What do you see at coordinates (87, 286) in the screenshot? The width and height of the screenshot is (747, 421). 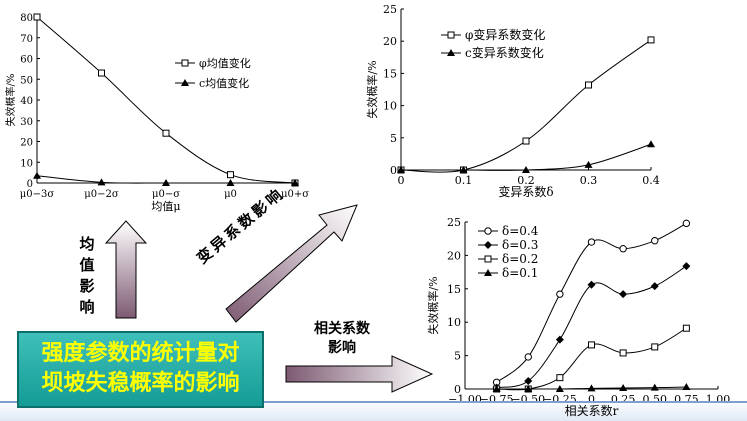 I see `mean-label-char: 影` at bounding box center [87, 286].